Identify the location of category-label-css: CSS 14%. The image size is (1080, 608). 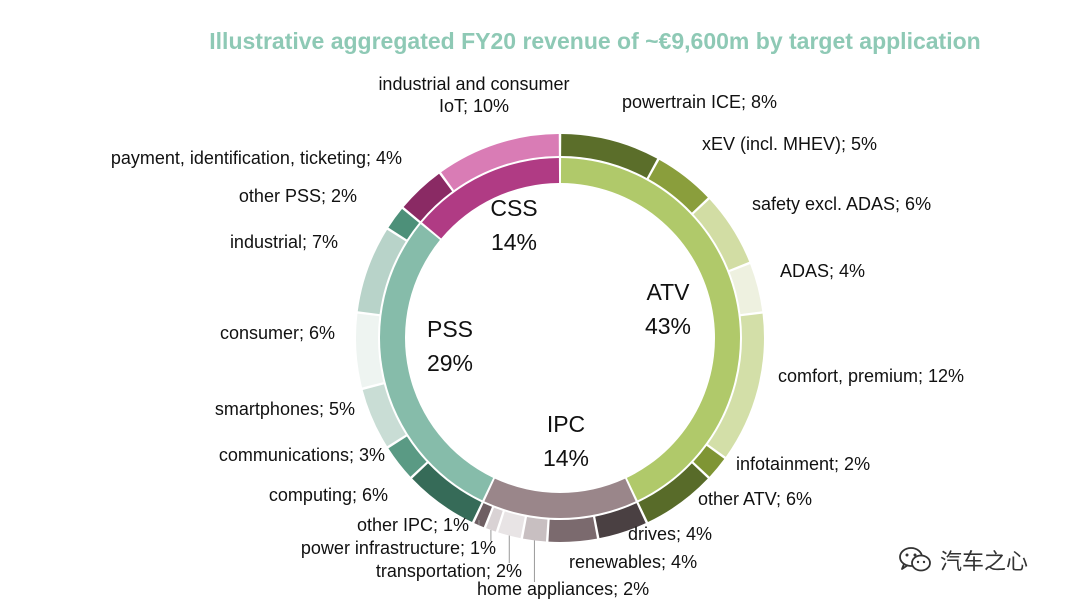
(513, 225).